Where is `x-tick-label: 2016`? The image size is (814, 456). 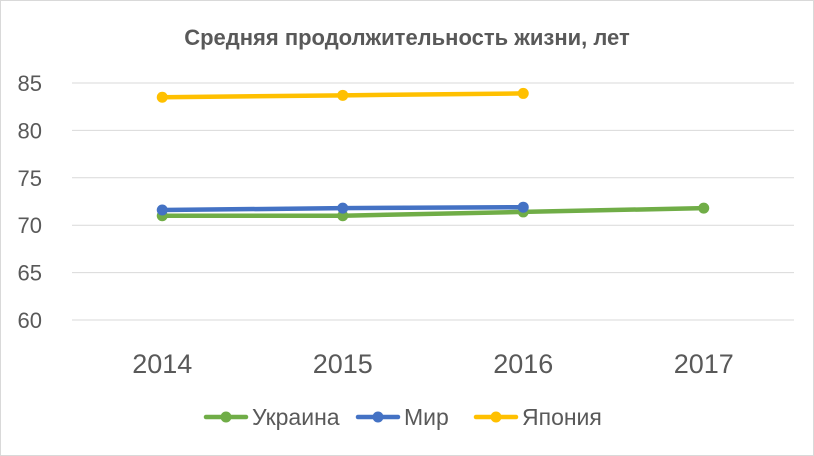
x-tick-label: 2016 is located at coordinates (523, 364).